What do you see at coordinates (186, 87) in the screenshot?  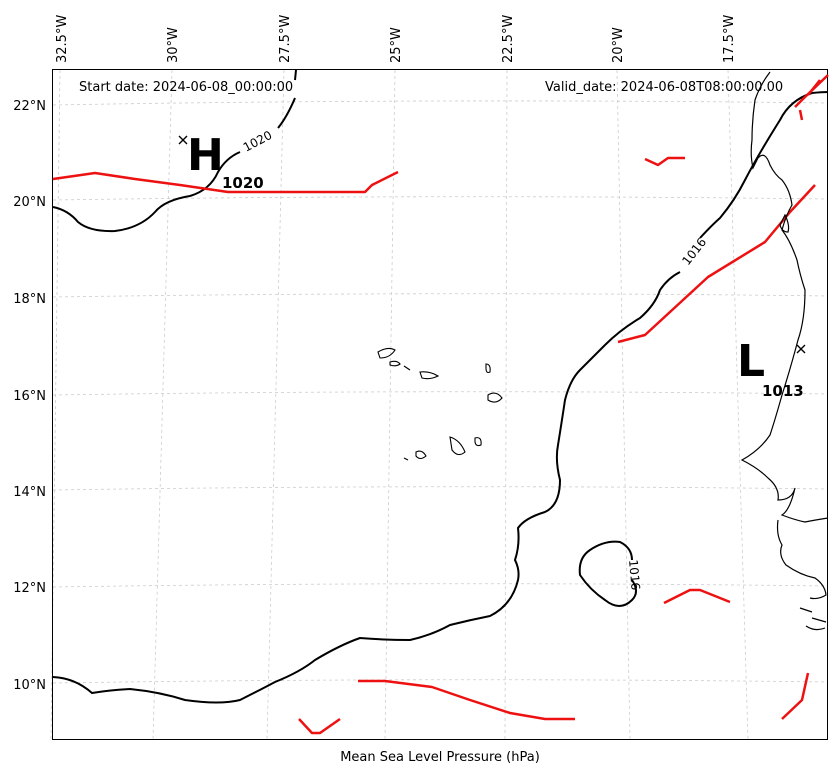 I see `start-date: Start date: 2024-06-08_00:00:00` at bounding box center [186, 87].